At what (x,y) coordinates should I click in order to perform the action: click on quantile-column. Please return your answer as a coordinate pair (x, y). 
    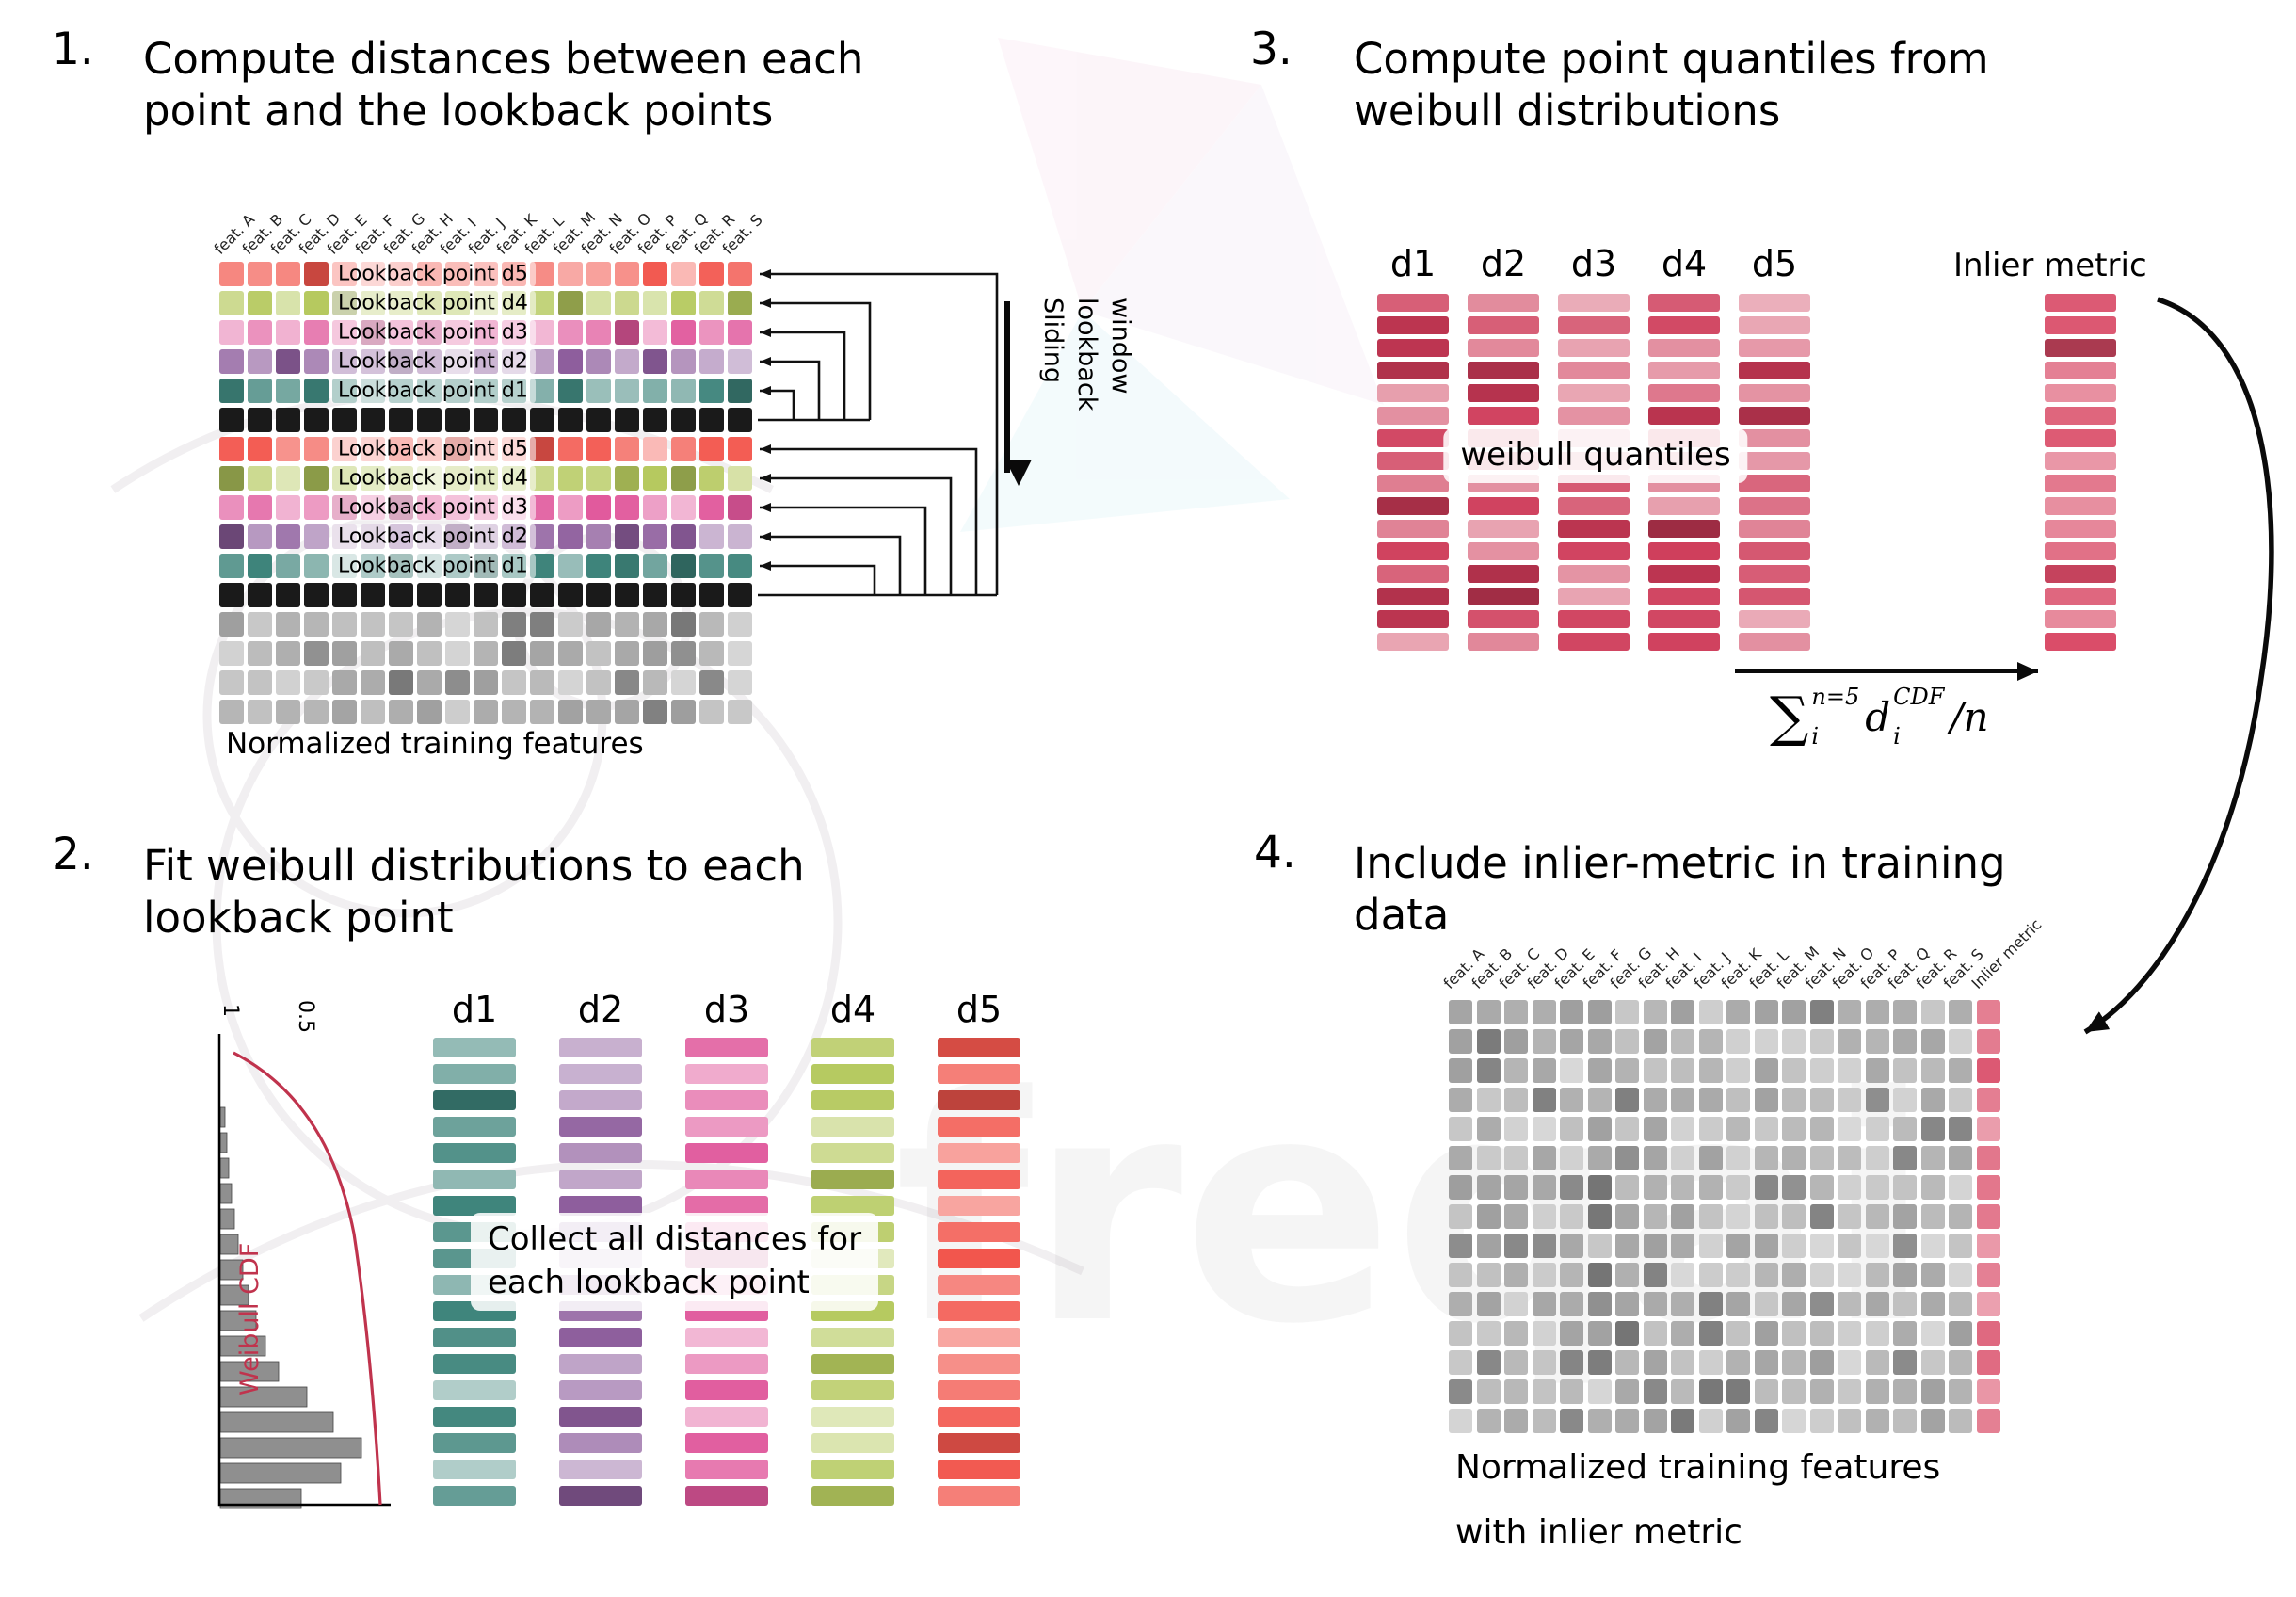
    Looking at the image, I should click on (1774, 472).